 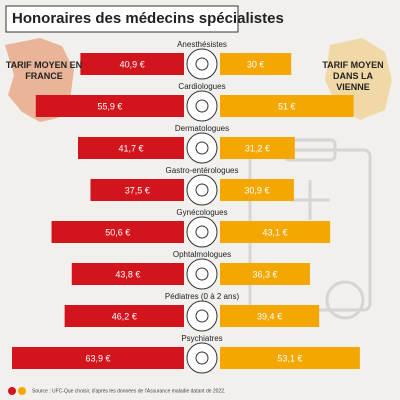 I want to click on value-label: 31,2 €, so click(x=257, y=148).